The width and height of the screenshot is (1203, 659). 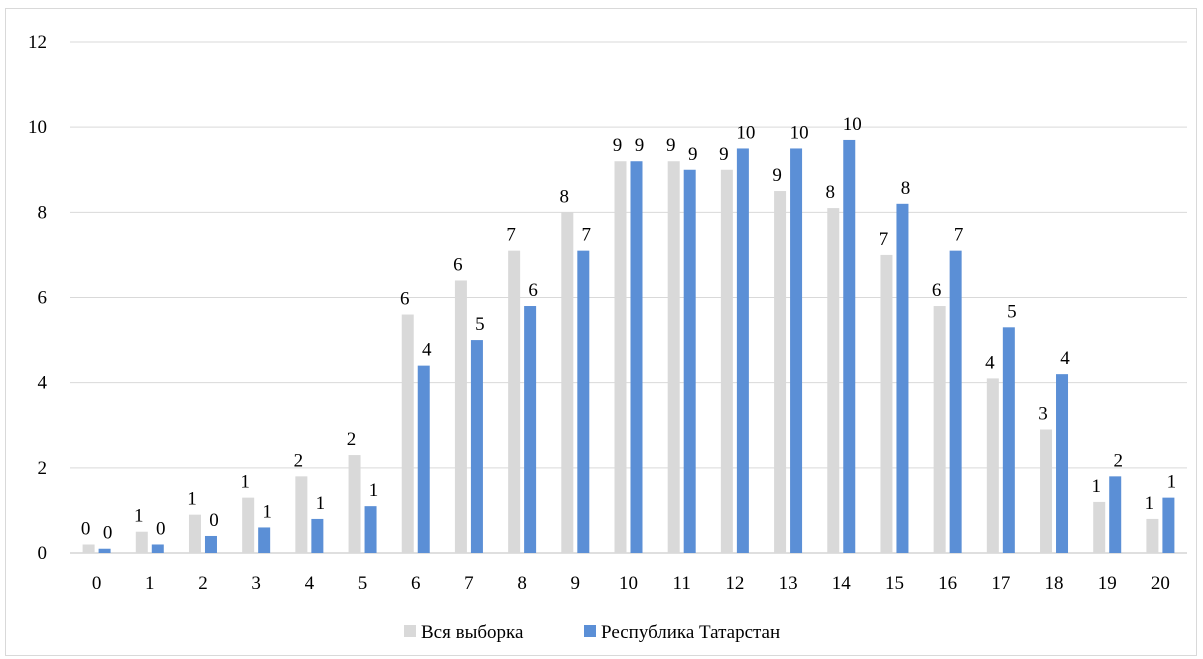 What do you see at coordinates (469, 583) in the screenshot?
I see `x-tick-label: 7` at bounding box center [469, 583].